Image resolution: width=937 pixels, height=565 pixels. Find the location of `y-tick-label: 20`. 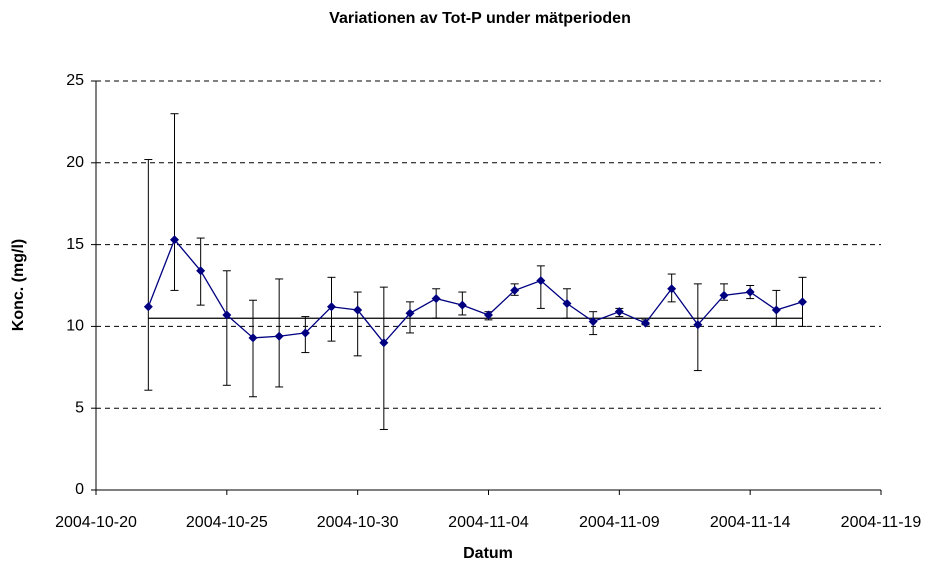

y-tick-label: 20 is located at coordinates (75, 162).